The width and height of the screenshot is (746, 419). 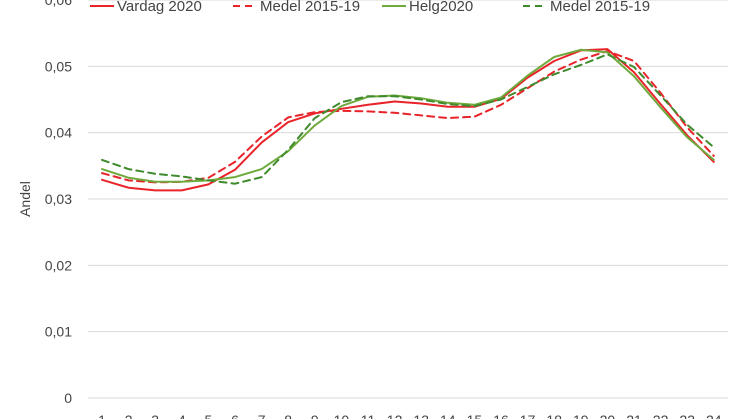 I want to click on x-tick-label: 18, so click(x=554, y=415).